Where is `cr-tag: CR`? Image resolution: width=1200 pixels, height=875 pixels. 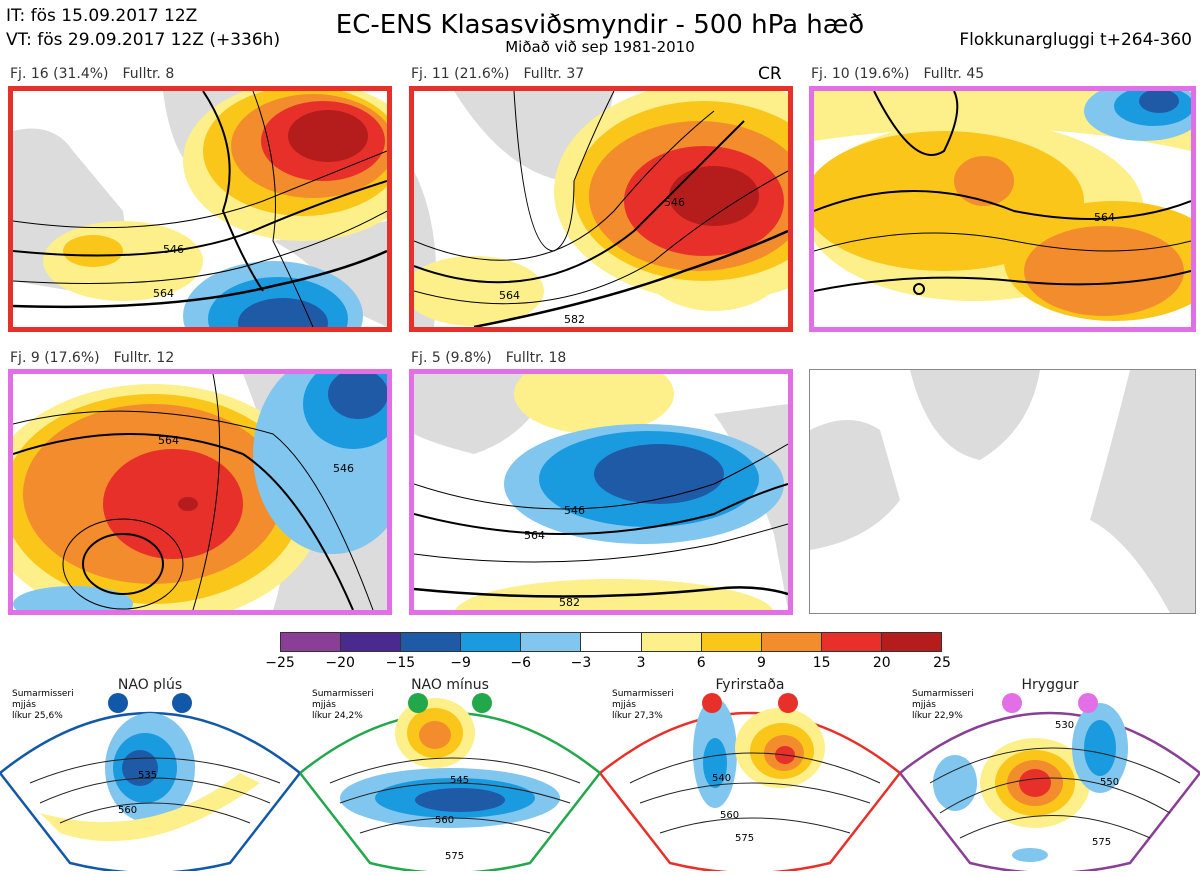
cr-tag: CR is located at coordinates (770, 74).